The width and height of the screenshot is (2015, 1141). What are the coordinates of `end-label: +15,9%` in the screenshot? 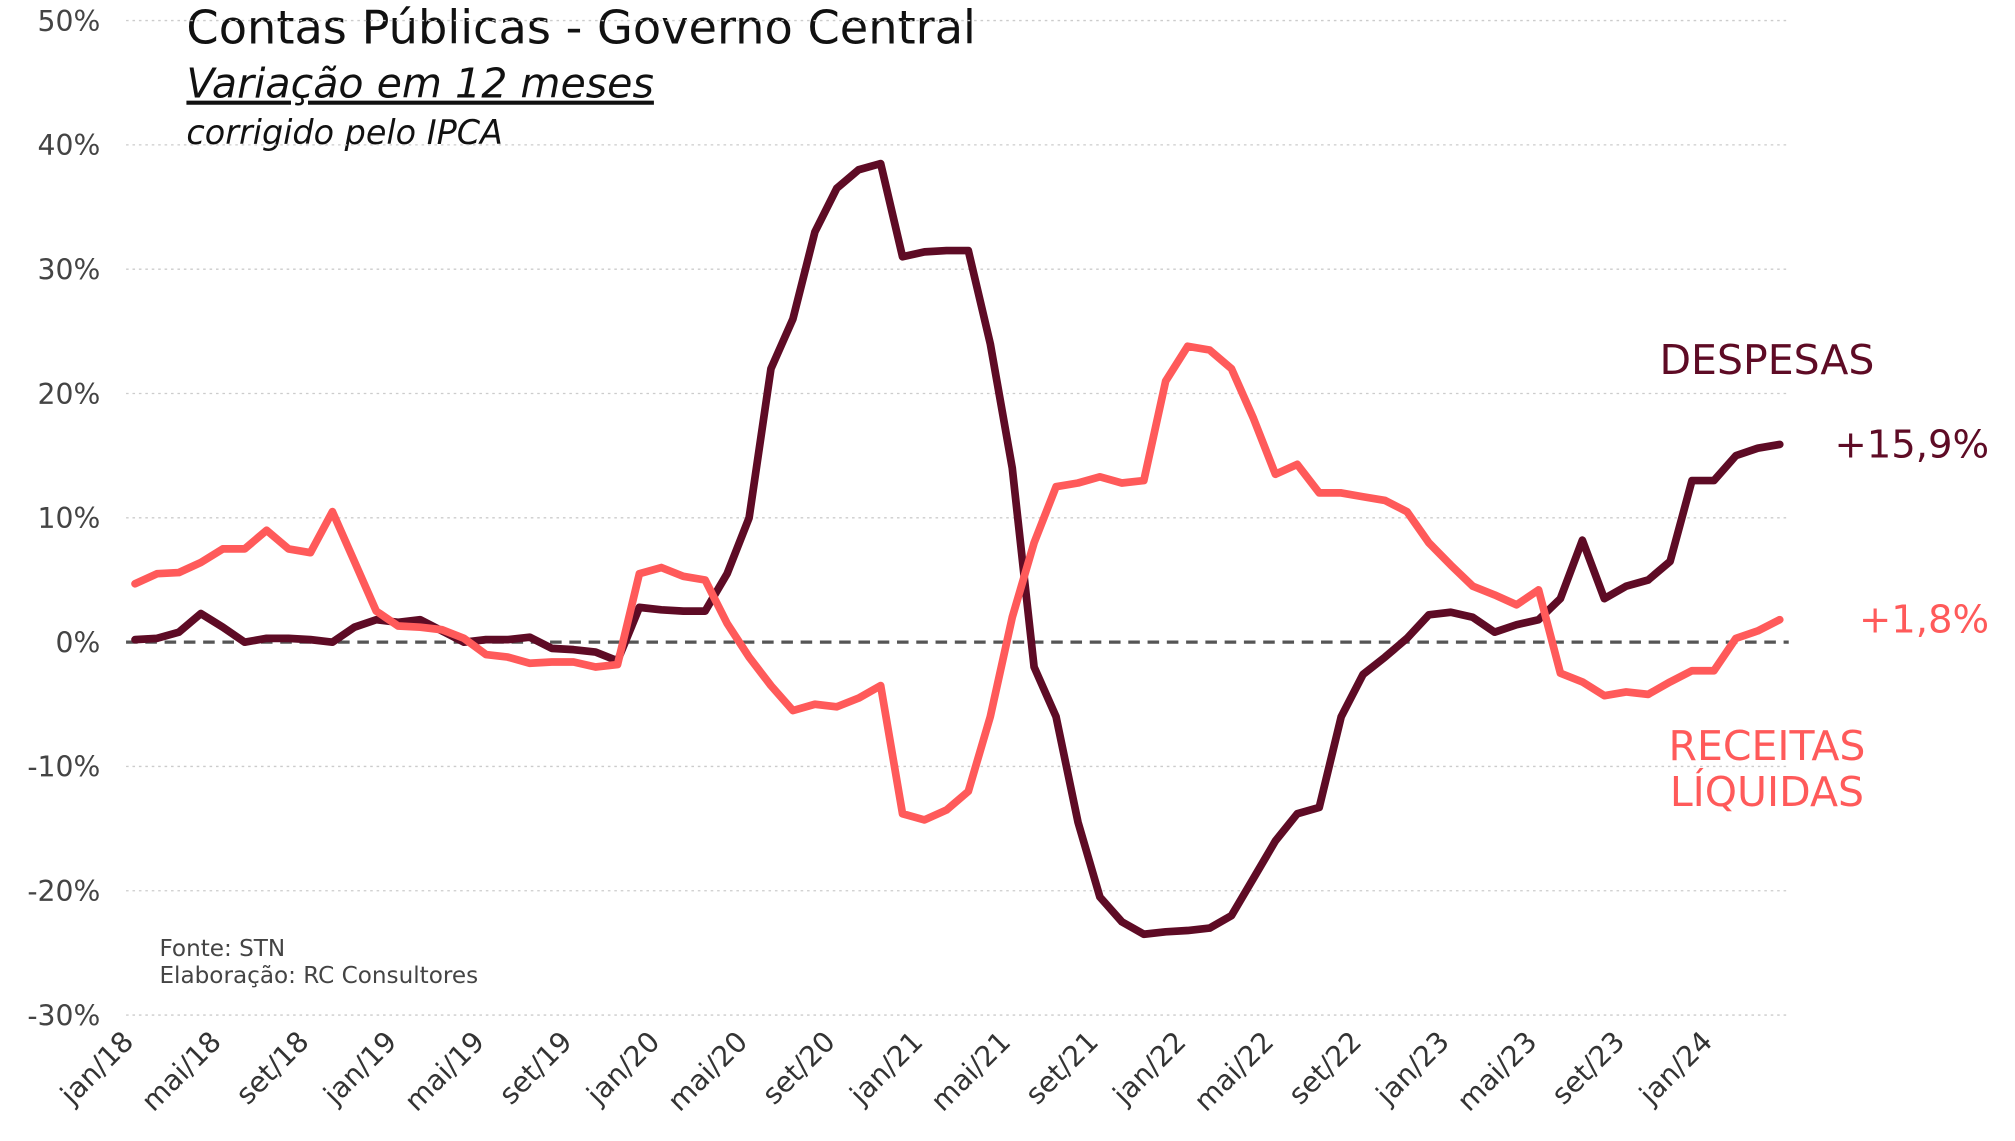 It's located at (1911, 444).